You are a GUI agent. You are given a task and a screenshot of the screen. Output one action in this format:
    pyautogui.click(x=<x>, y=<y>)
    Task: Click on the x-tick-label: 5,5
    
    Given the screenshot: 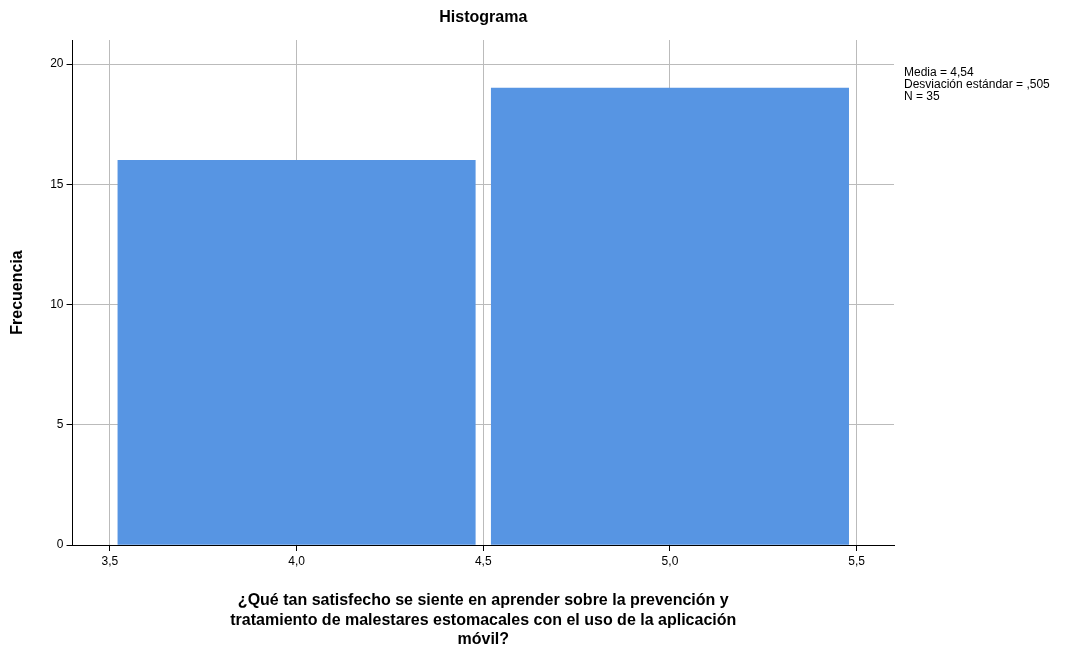 What is the action you would take?
    pyautogui.click(x=857, y=560)
    